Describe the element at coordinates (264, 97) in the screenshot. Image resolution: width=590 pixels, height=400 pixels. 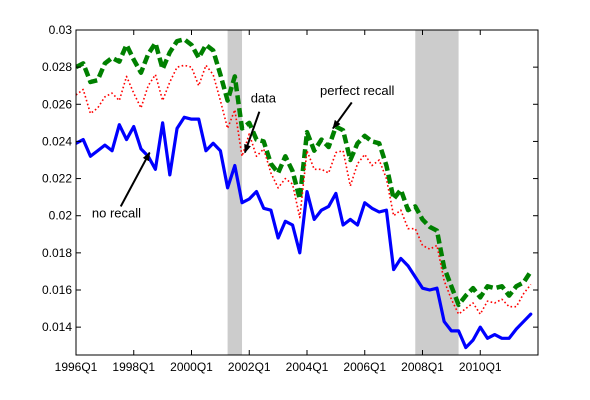
I see `annotation-label-data: data` at that location.